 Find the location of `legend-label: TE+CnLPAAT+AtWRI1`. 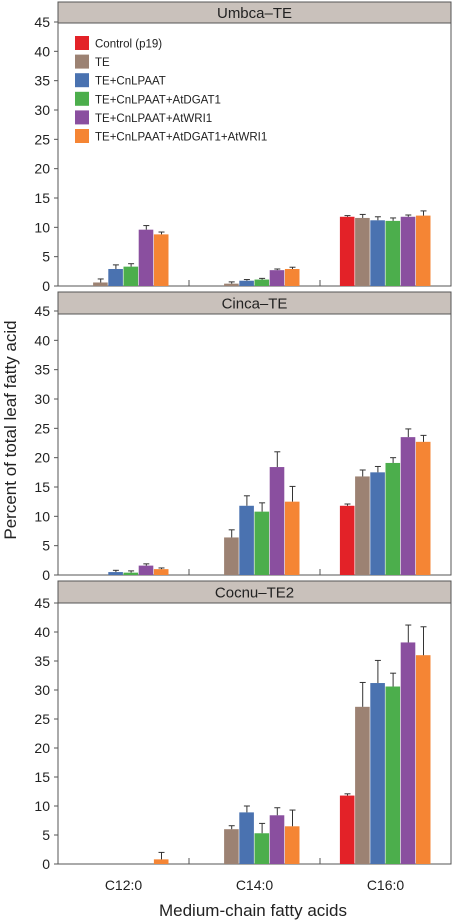

legend-label: TE+CnLPAAT+AtWRI1 is located at coordinates (153, 119).